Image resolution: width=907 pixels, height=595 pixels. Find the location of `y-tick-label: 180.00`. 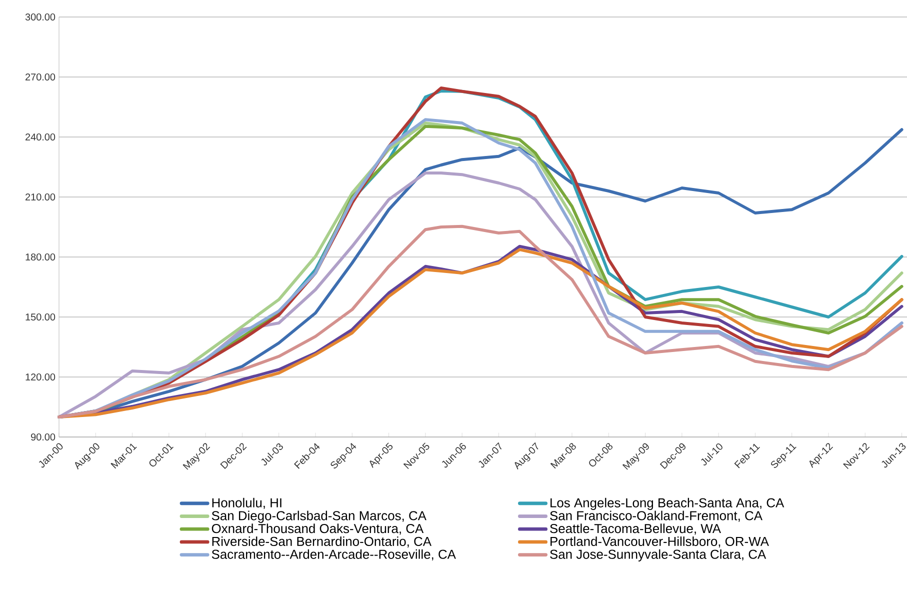

y-tick-label: 180.00 is located at coordinates (41, 257).